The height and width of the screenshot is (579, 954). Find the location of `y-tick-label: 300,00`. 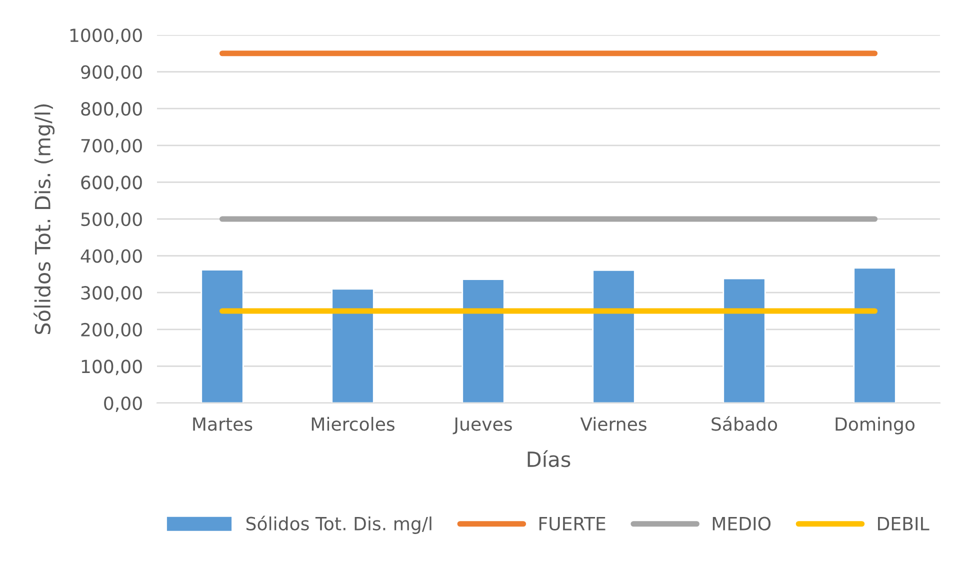

y-tick-label: 300,00 is located at coordinates (111, 294).